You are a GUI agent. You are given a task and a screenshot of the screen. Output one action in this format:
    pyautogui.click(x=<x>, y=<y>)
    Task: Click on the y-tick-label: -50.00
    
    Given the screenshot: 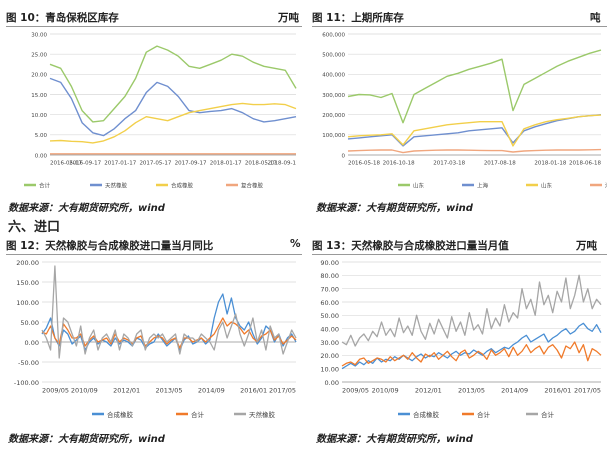 What is the action you would take?
    pyautogui.click(x=28, y=363)
    